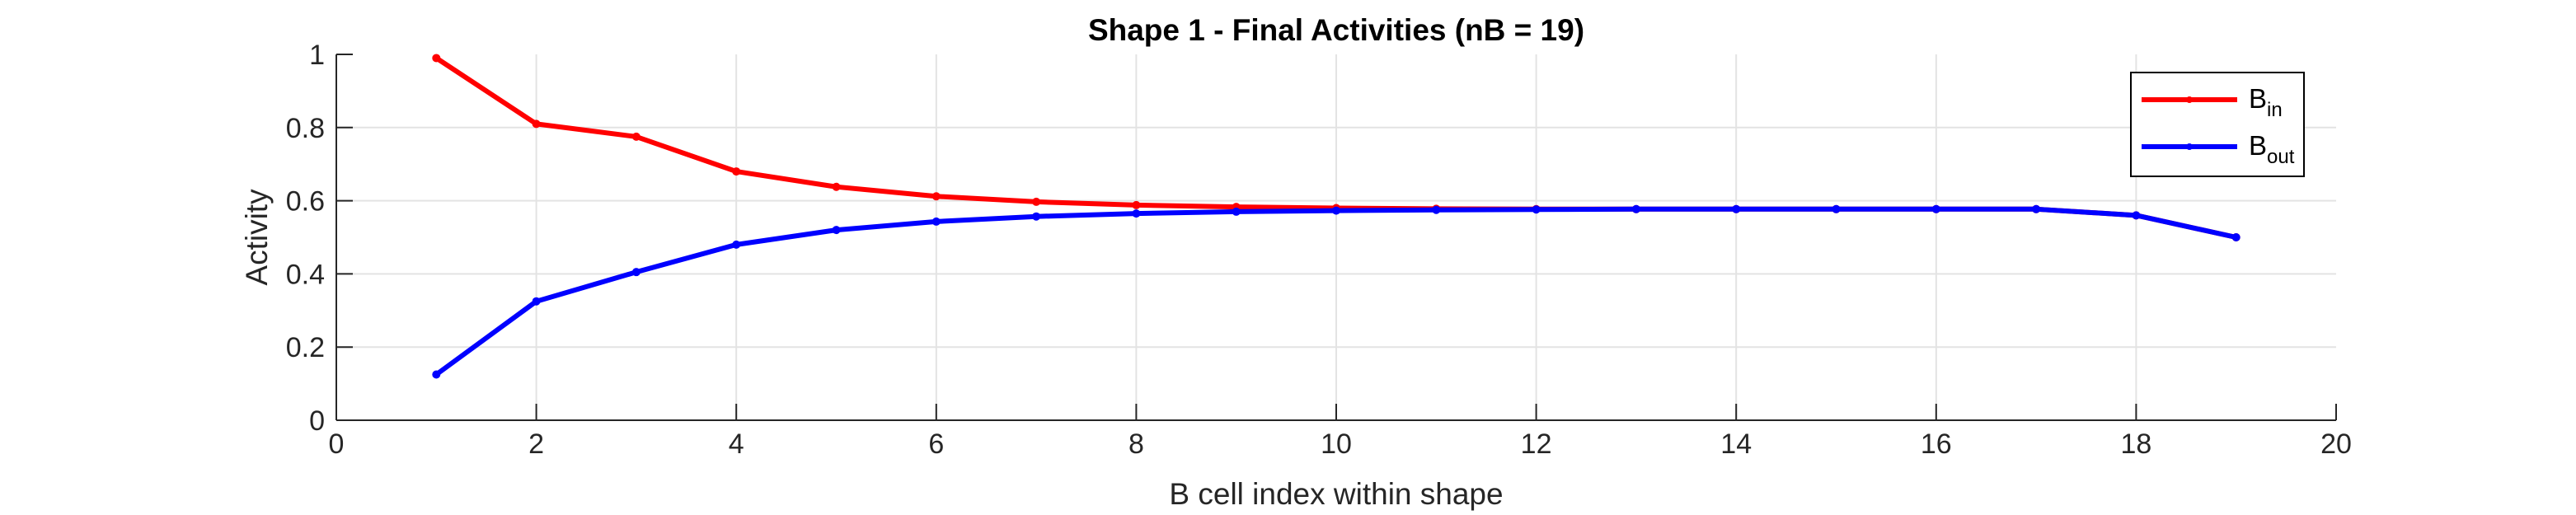 Image resolution: width=2576 pixels, height=515 pixels. What do you see at coordinates (317, 55) in the screenshot?
I see `y-tick-label-1: 1` at bounding box center [317, 55].